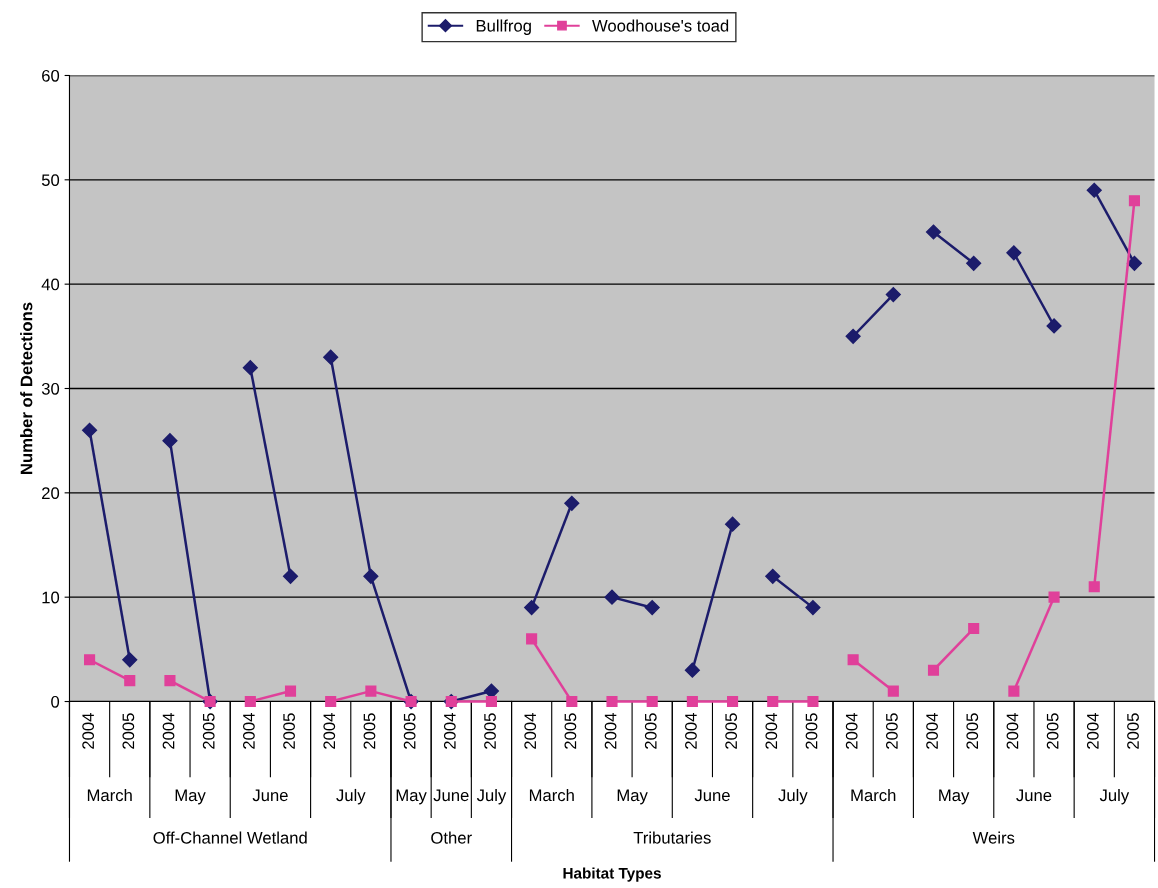 Image resolution: width=1158 pixels, height=888 pixels. Describe the element at coordinates (672, 837) in the screenshot. I see `category-label: Tributaries` at that location.